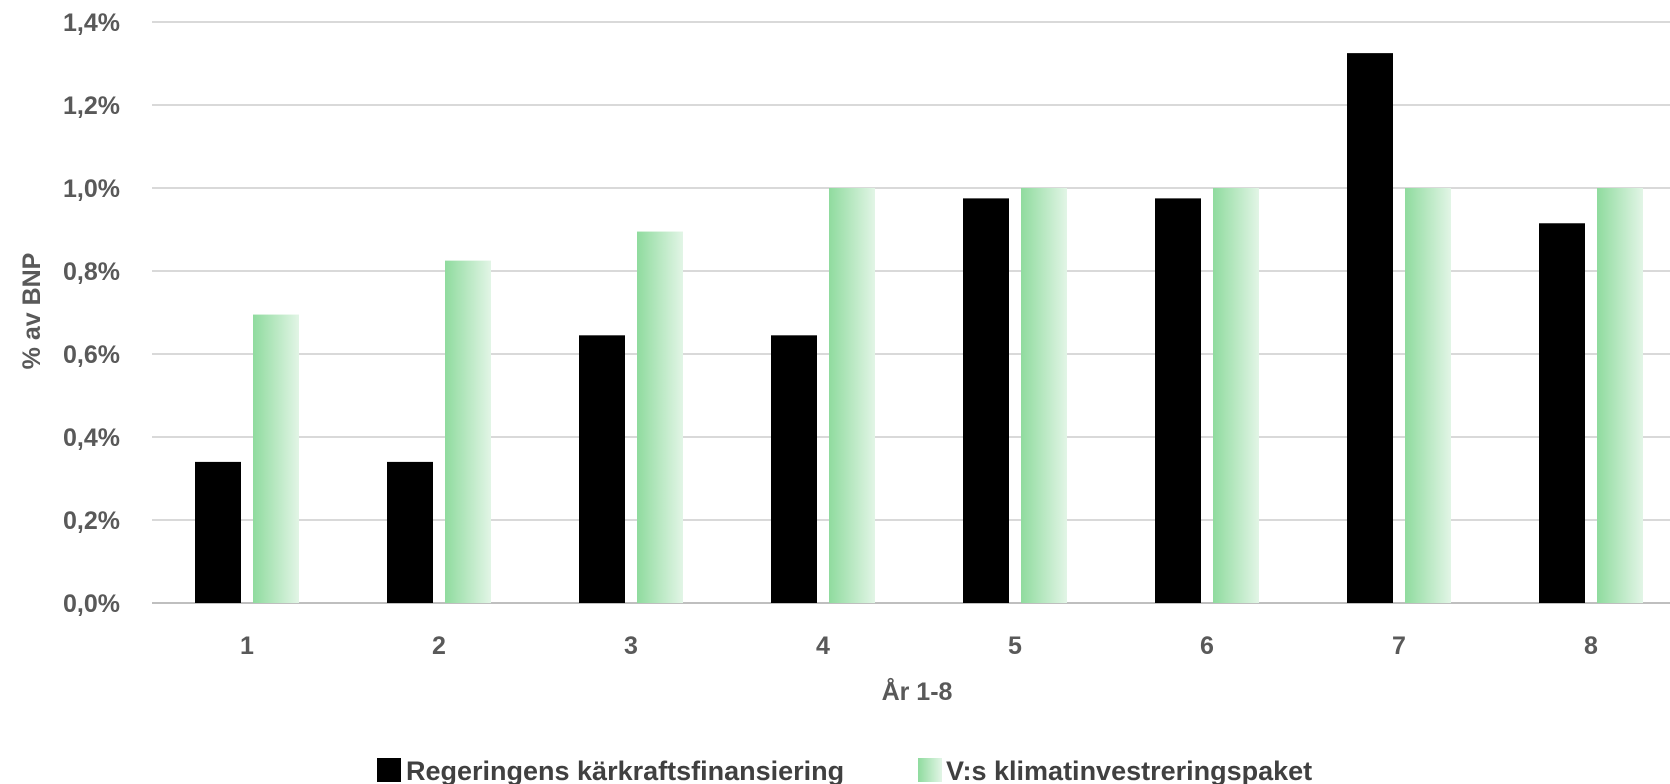  Describe the element at coordinates (1015, 646) in the screenshot. I see `x-tick-label: 5` at that location.